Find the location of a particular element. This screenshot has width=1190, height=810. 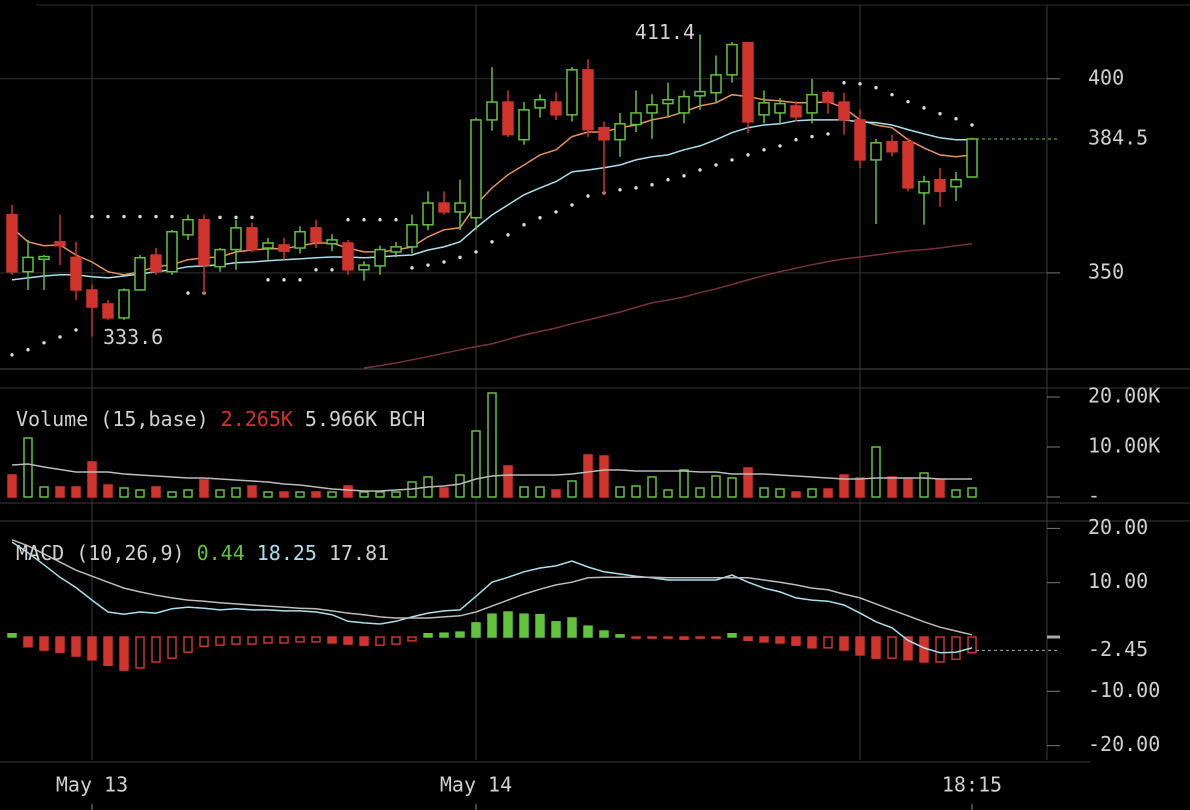

y-tick-label: -10.00 is located at coordinates (1124, 690).